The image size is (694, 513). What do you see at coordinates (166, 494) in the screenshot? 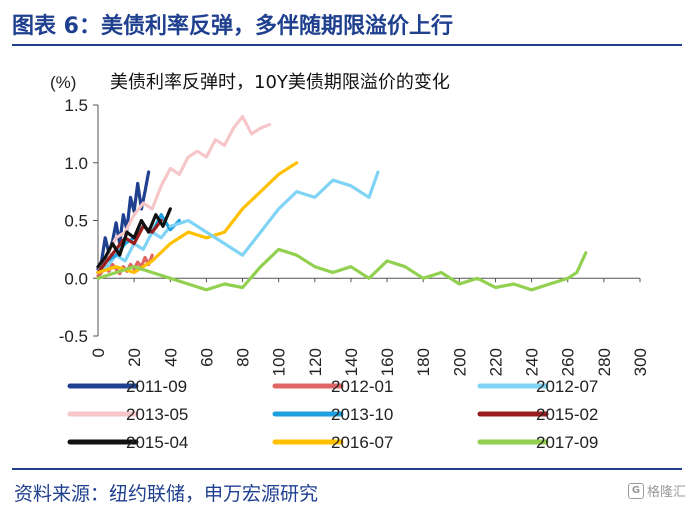
I see `source-note: 资料来源：纽约联储，申万宏源研究` at bounding box center [166, 494].